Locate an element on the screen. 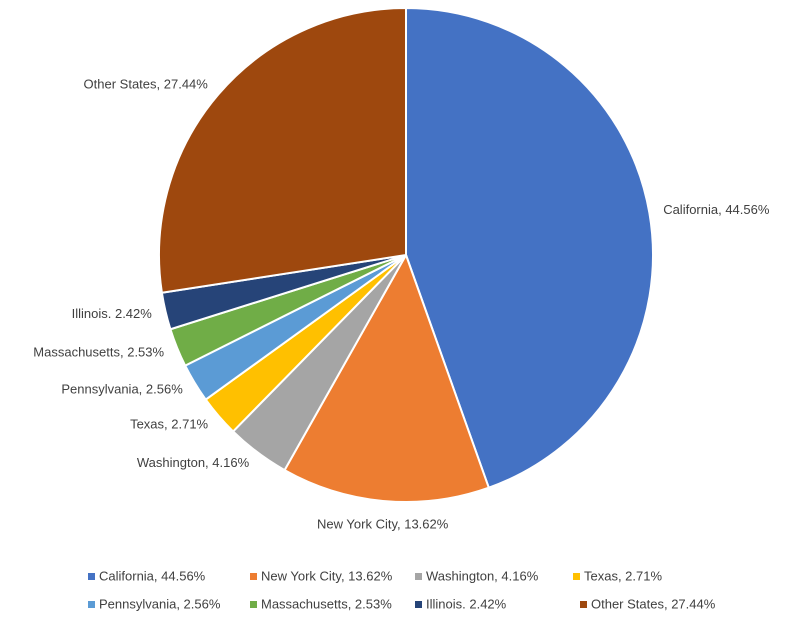  legend-label: Other States, 27.44% is located at coordinates (653, 603).